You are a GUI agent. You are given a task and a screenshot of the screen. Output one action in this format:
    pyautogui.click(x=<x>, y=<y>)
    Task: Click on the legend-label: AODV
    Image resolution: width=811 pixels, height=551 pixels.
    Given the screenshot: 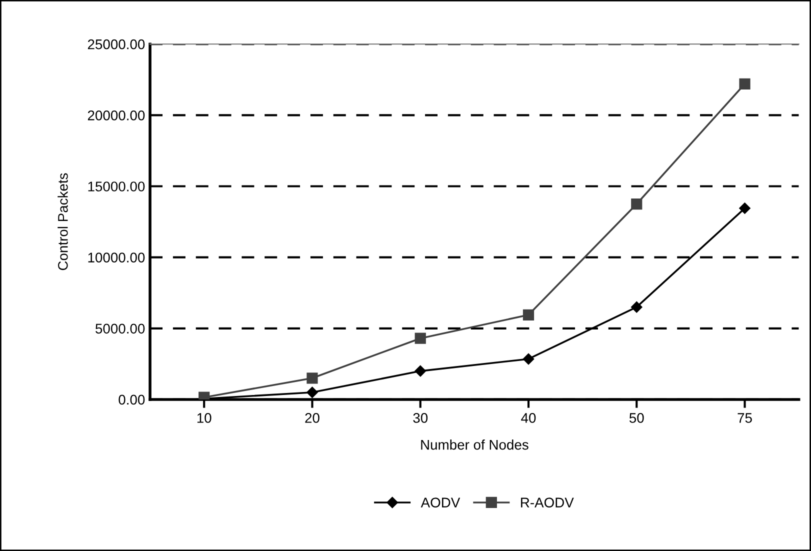 What is the action you would take?
    pyautogui.click(x=440, y=503)
    